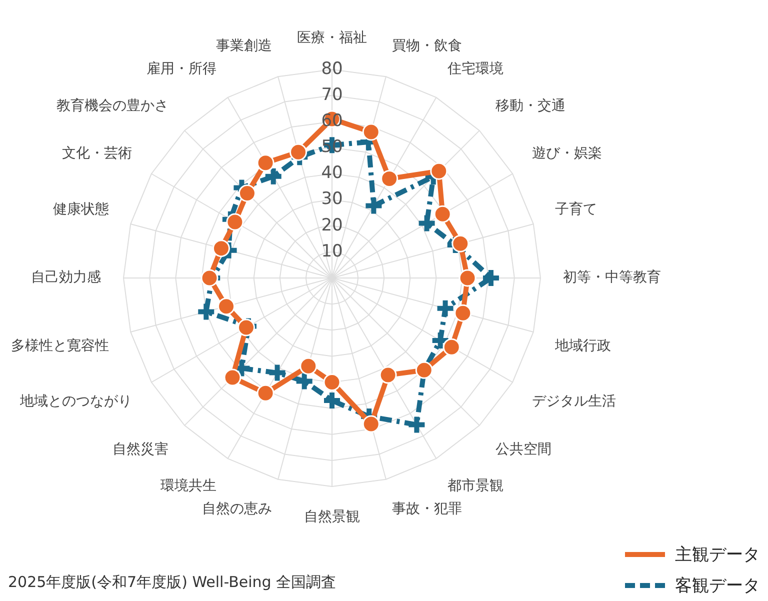 Image resolution: width=768 pixels, height=601 pixels. Describe the element at coordinates (332, 199) in the screenshot. I see `y-tick-label: 30` at that location.